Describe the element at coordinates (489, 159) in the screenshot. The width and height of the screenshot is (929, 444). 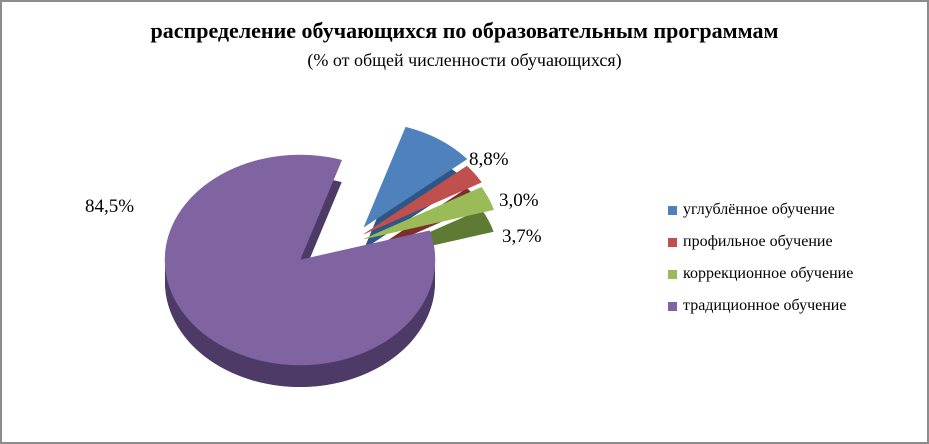
I see `data-label-углублённое: 8,8%` at that location.